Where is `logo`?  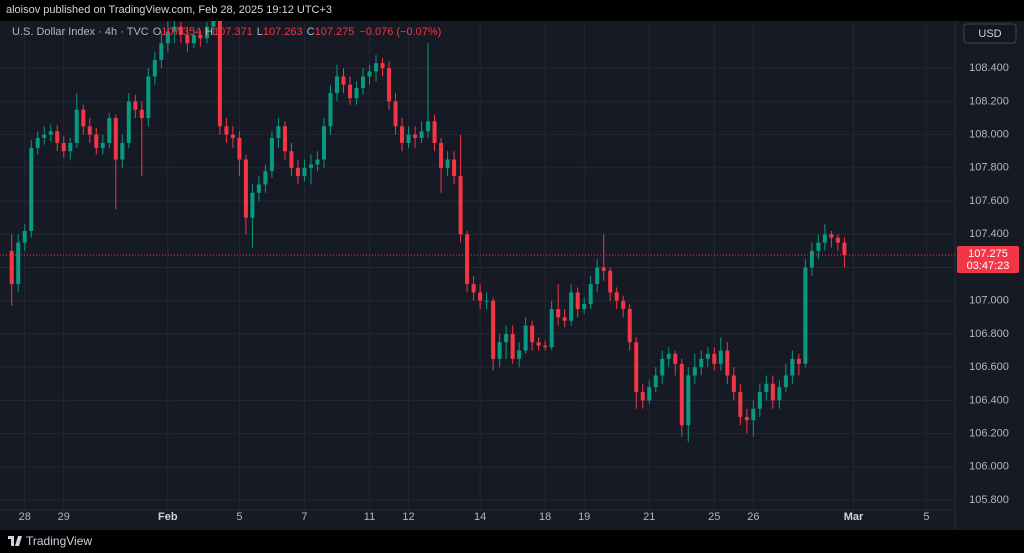 logo is located at coordinates (15, 541).